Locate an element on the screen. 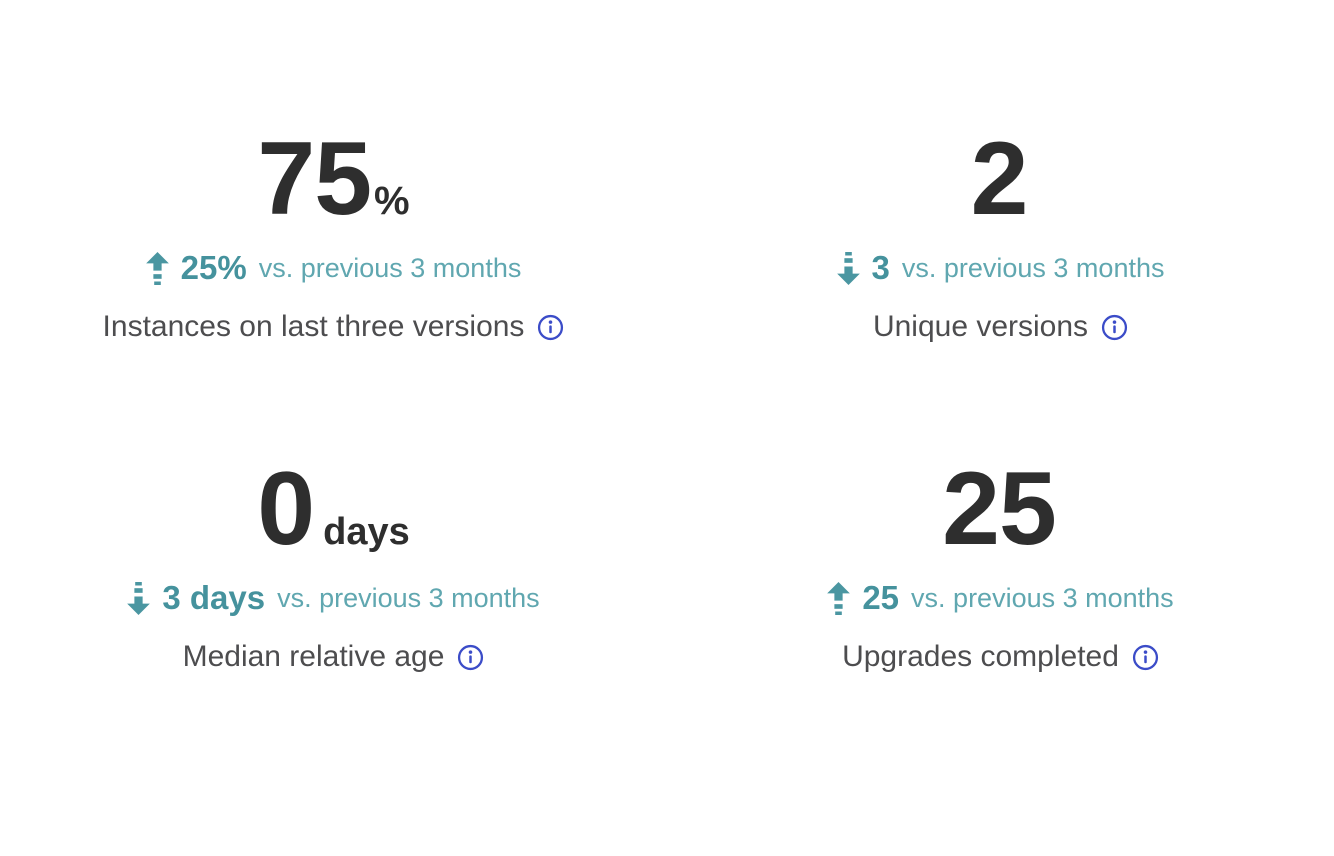 This screenshot has height=856, width=1334. delta-value: 3 is located at coordinates (880, 267).